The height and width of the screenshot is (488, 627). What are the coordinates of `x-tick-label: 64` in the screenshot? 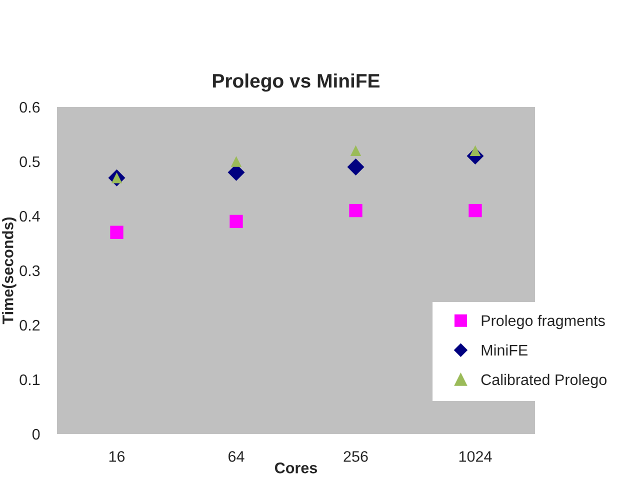 It's located at (236, 456).